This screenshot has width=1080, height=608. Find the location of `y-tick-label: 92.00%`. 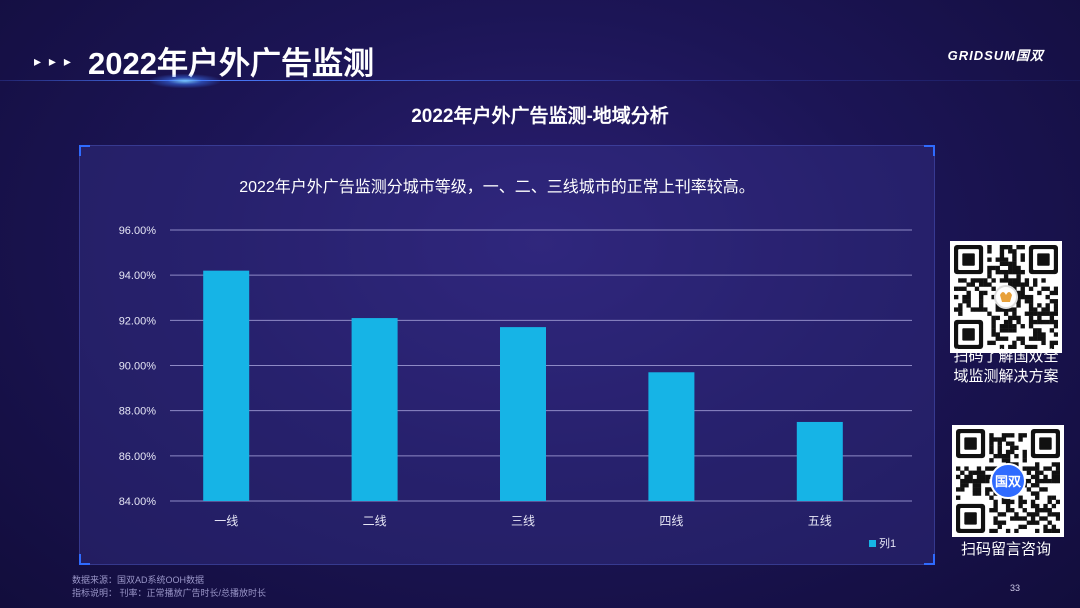

y-tick-label: 92.00% is located at coordinates (138, 321).